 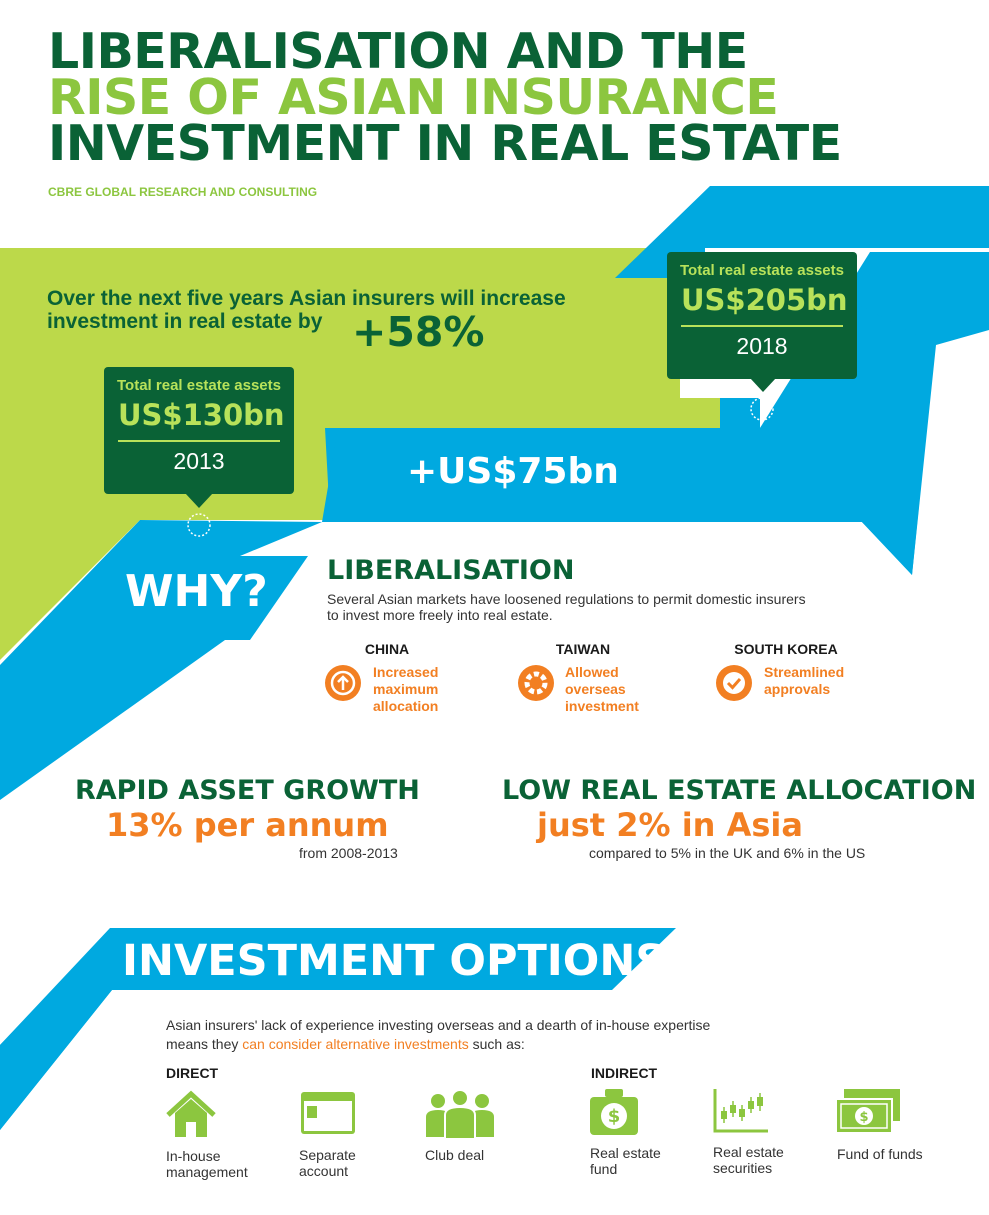 What do you see at coordinates (199, 525) in the screenshot?
I see `pin-2013` at bounding box center [199, 525].